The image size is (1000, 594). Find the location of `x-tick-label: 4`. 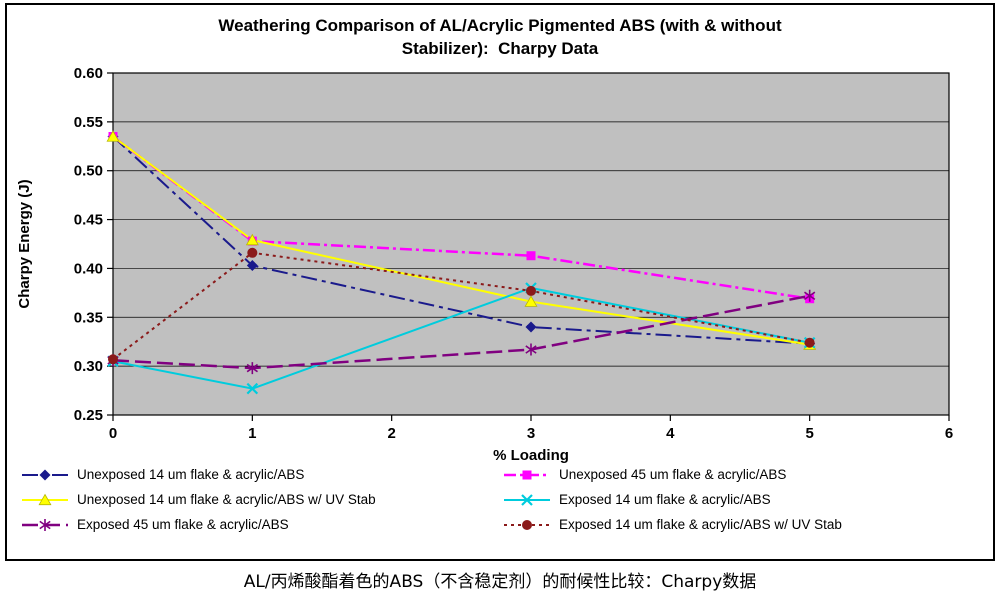

x-tick-label: 4 is located at coordinates (670, 433).